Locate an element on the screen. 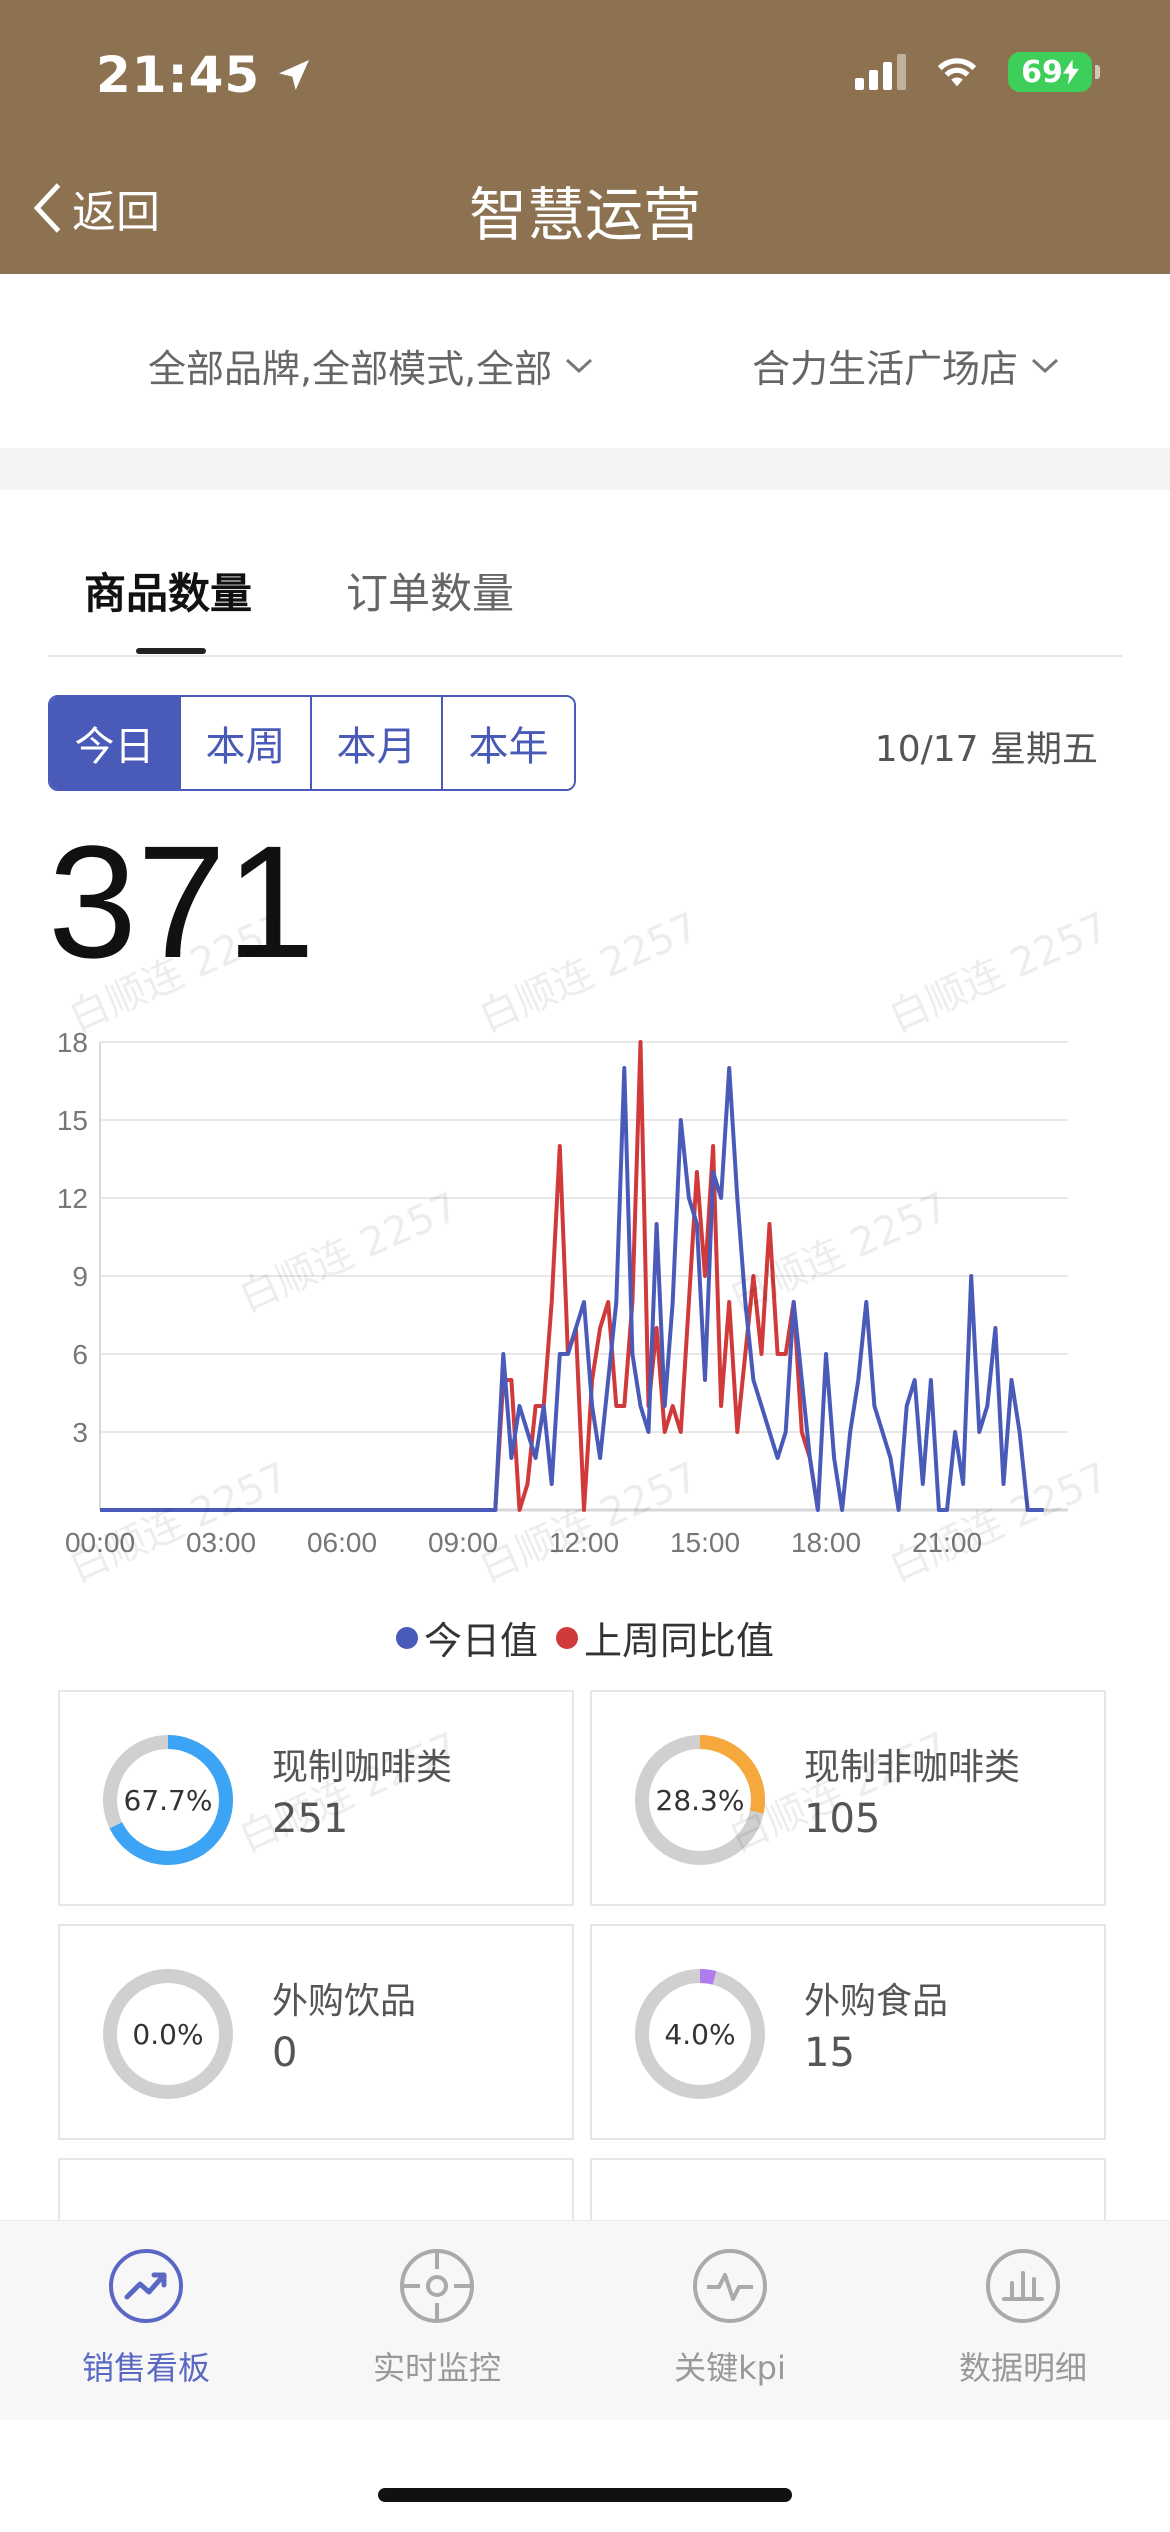 The width and height of the screenshot is (1170, 2532). category-card: 0.0% 外购饮品 0 is located at coordinates (316, 2032).